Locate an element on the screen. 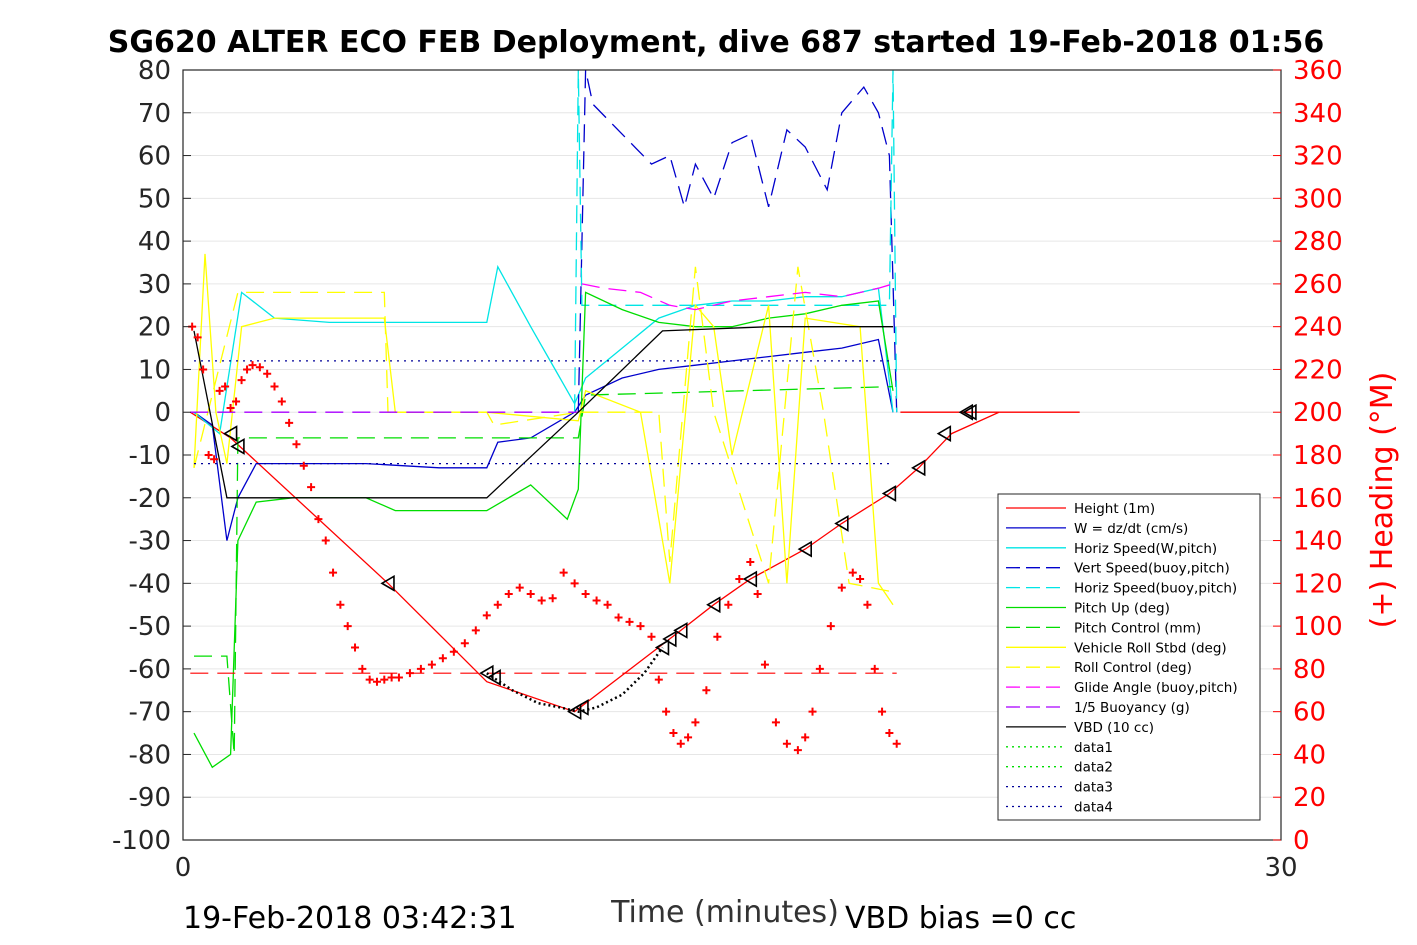 This screenshot has height=945, width=1417. right-tick-label: 80 is located at coordinates (1309, 670).